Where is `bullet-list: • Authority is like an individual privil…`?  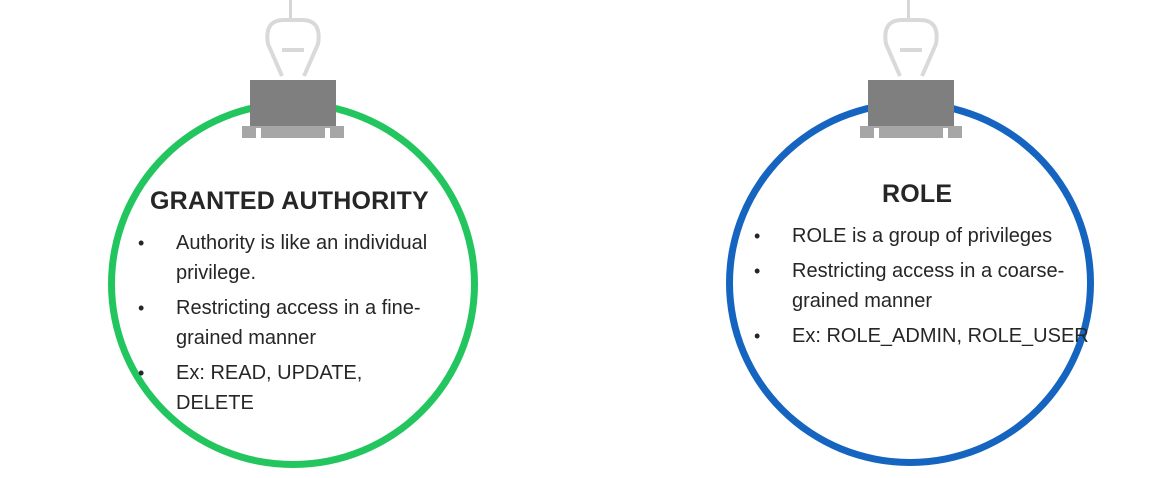 bullet-list: • Authority is like an individual privil… is located at coordinates (288, 325).